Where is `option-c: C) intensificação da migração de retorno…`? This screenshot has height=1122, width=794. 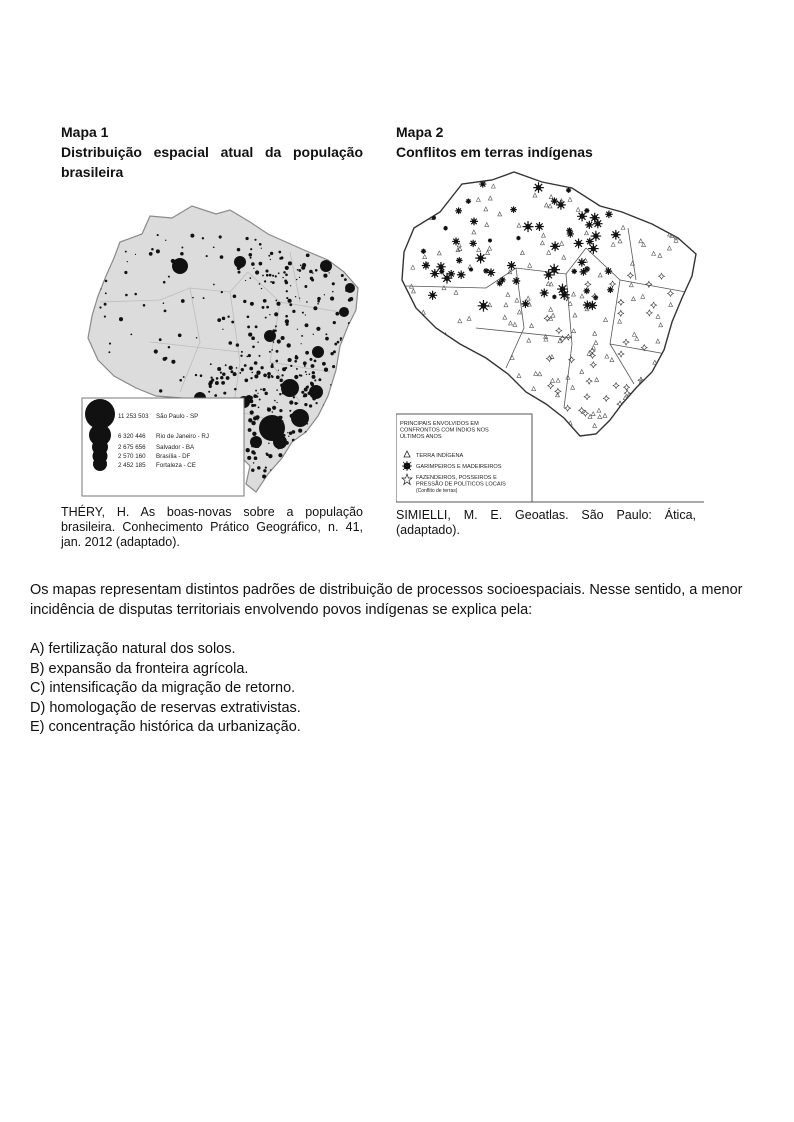
option-c: C) intensificação da migração de retorno… is located at coordinates (163, 688).